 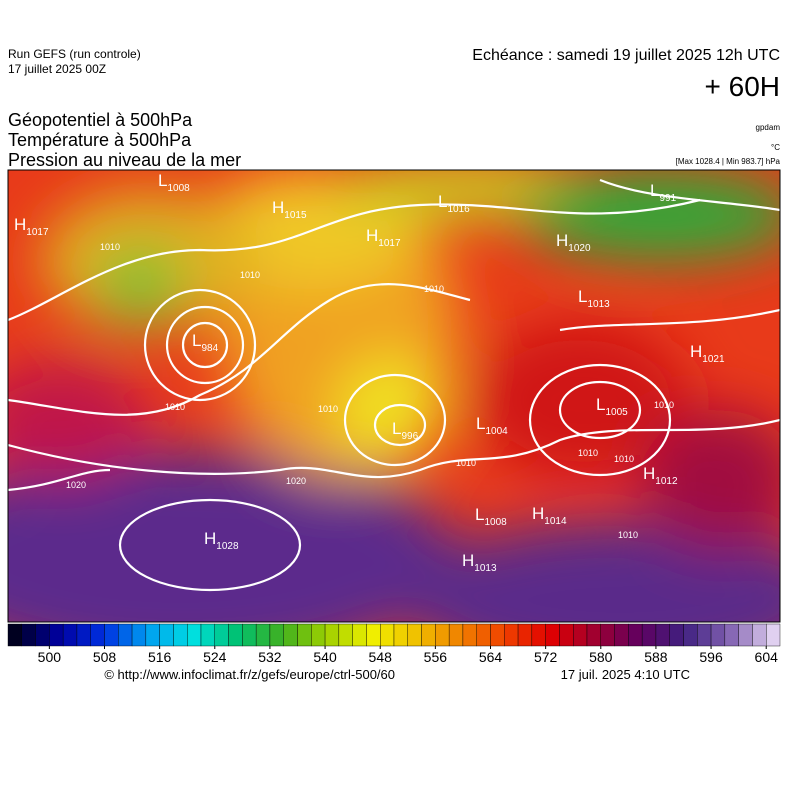 I want to click on center-value: 1021, so click(x=713, y=359).